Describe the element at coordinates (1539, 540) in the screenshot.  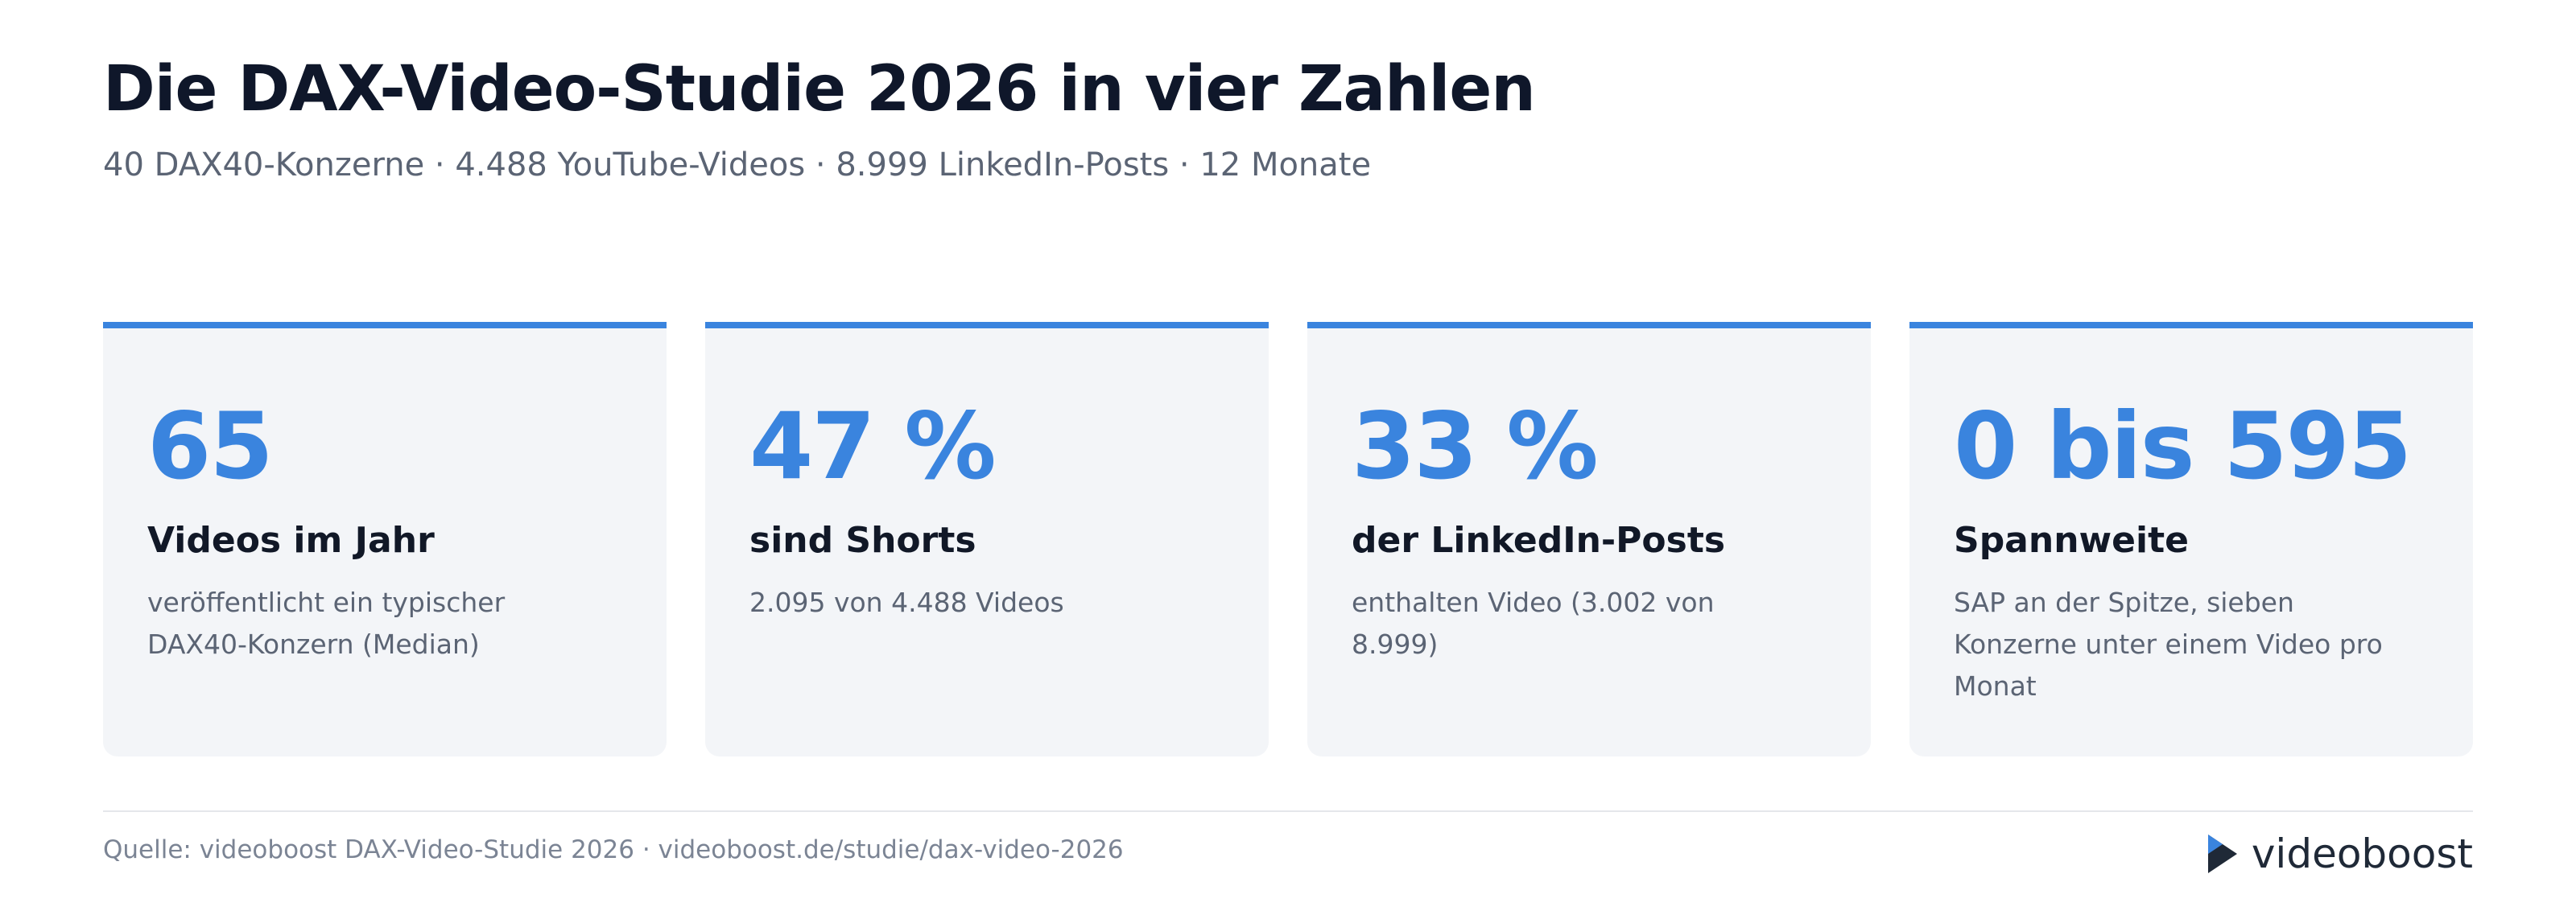
I see `stat-label: der LinkedIn-Posts` at that location.